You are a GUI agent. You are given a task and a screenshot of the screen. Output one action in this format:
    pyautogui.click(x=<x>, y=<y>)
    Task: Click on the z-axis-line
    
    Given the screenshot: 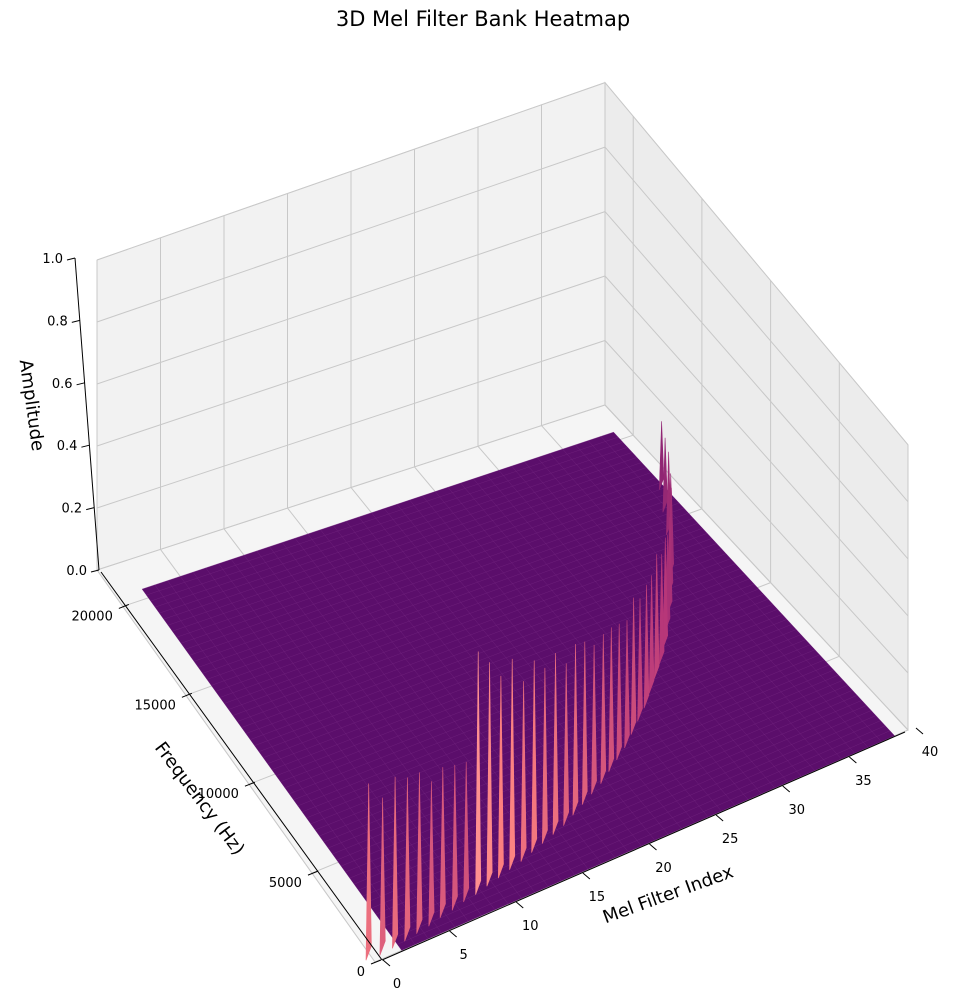 What is the action you would take?
    pyautogui.click(x=87, y=414)
    